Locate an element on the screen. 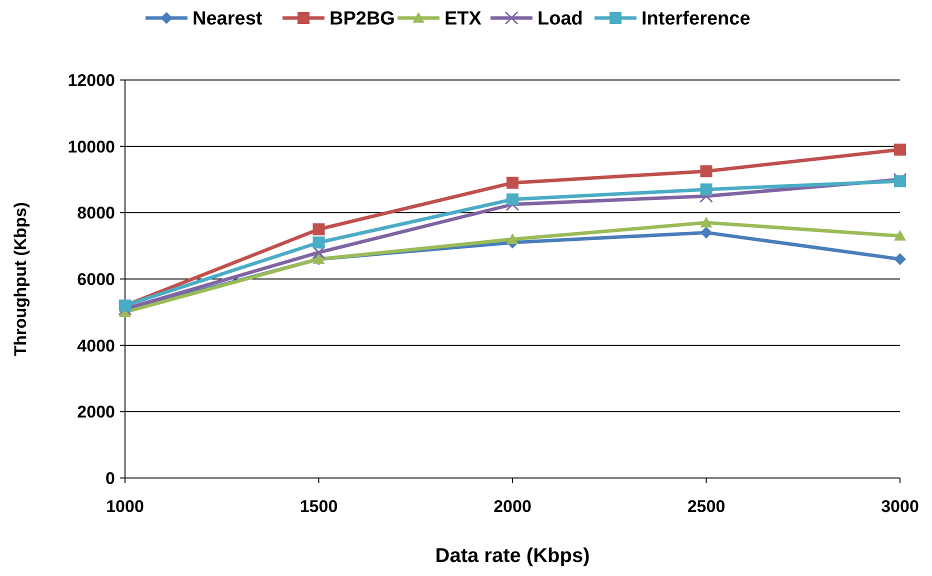  legend-label: Load is located at coordinates (560, 19).